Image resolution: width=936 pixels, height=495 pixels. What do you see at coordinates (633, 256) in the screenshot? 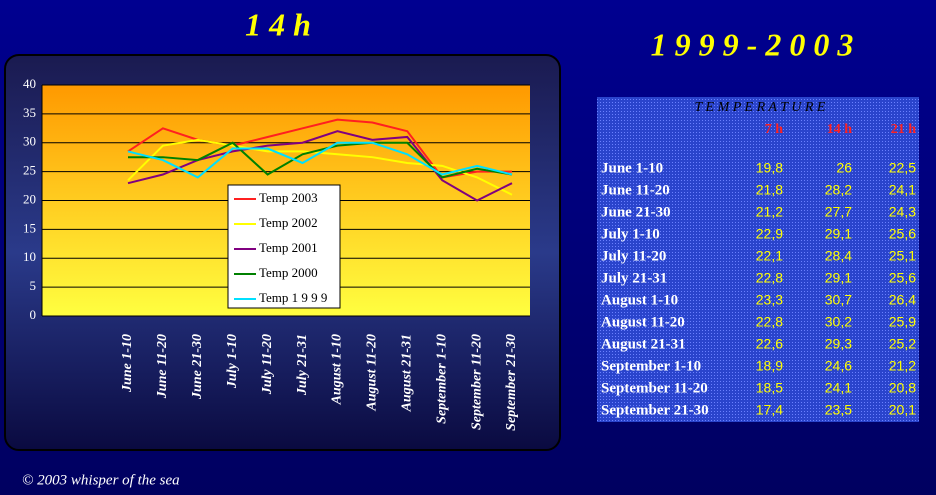
I see `row-label: July 11-20` at bounding box center [633, 256].